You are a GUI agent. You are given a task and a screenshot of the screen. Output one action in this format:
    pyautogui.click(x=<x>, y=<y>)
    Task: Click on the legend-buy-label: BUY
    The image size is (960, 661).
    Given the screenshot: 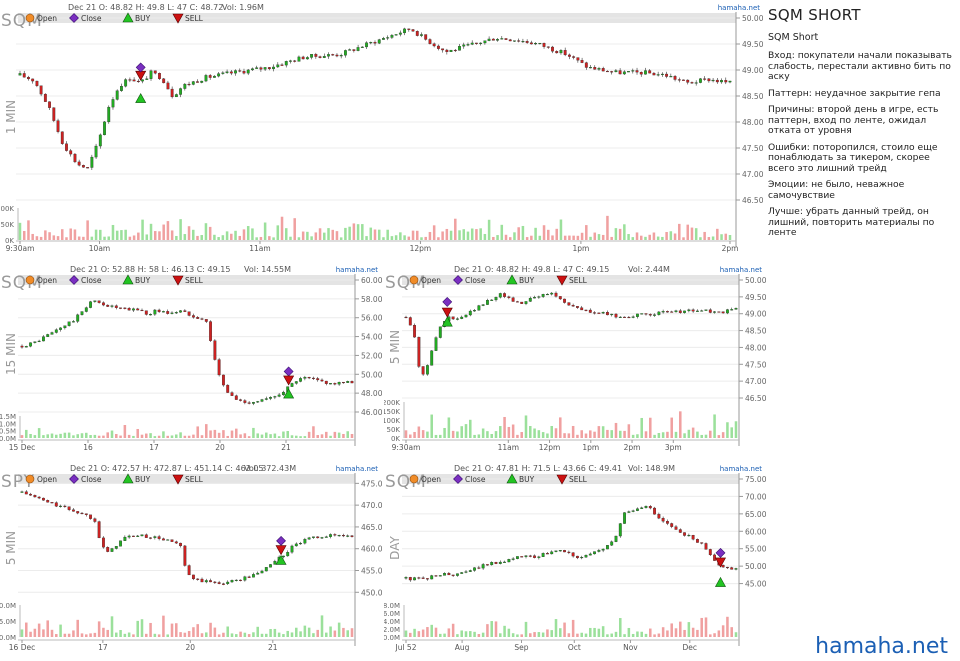 What is the action you would take?
    pyautogui.click(x=143, y=479)
    